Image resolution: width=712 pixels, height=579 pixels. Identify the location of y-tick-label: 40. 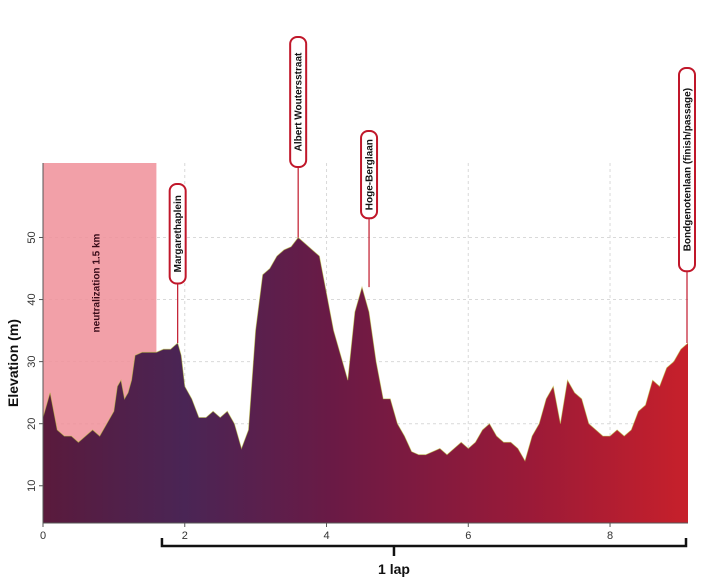
(32, 299).